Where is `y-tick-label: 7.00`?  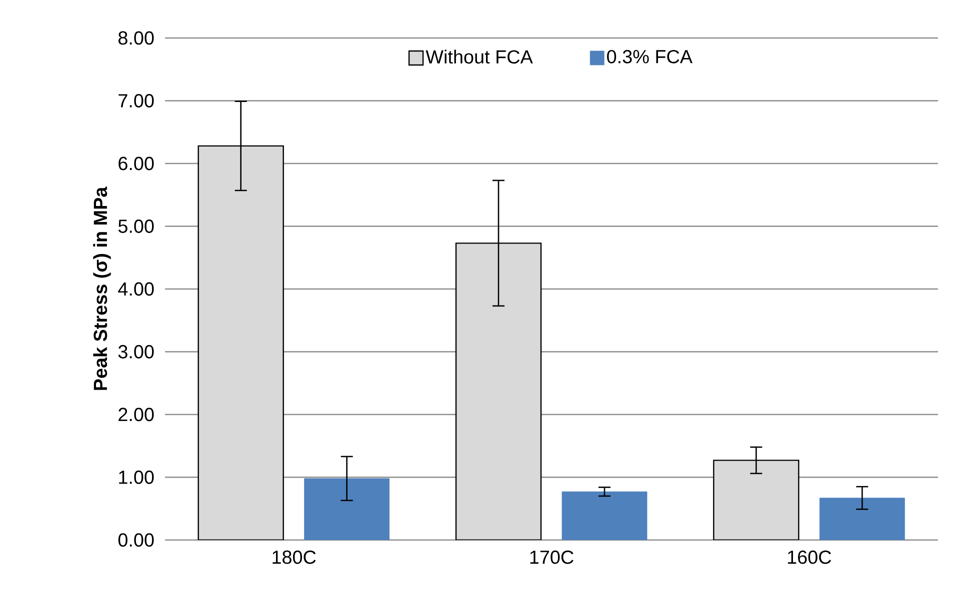 y-tick-label: 7.00 is located at coordinates (136, 101).